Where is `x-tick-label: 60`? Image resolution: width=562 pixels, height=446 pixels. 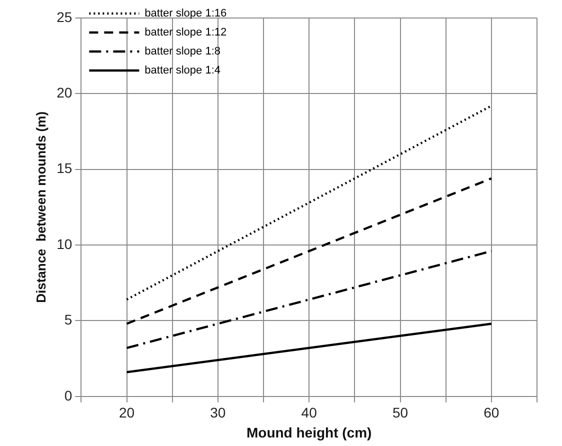
x-tick-label: 60 is located at coordinates (492, 412).